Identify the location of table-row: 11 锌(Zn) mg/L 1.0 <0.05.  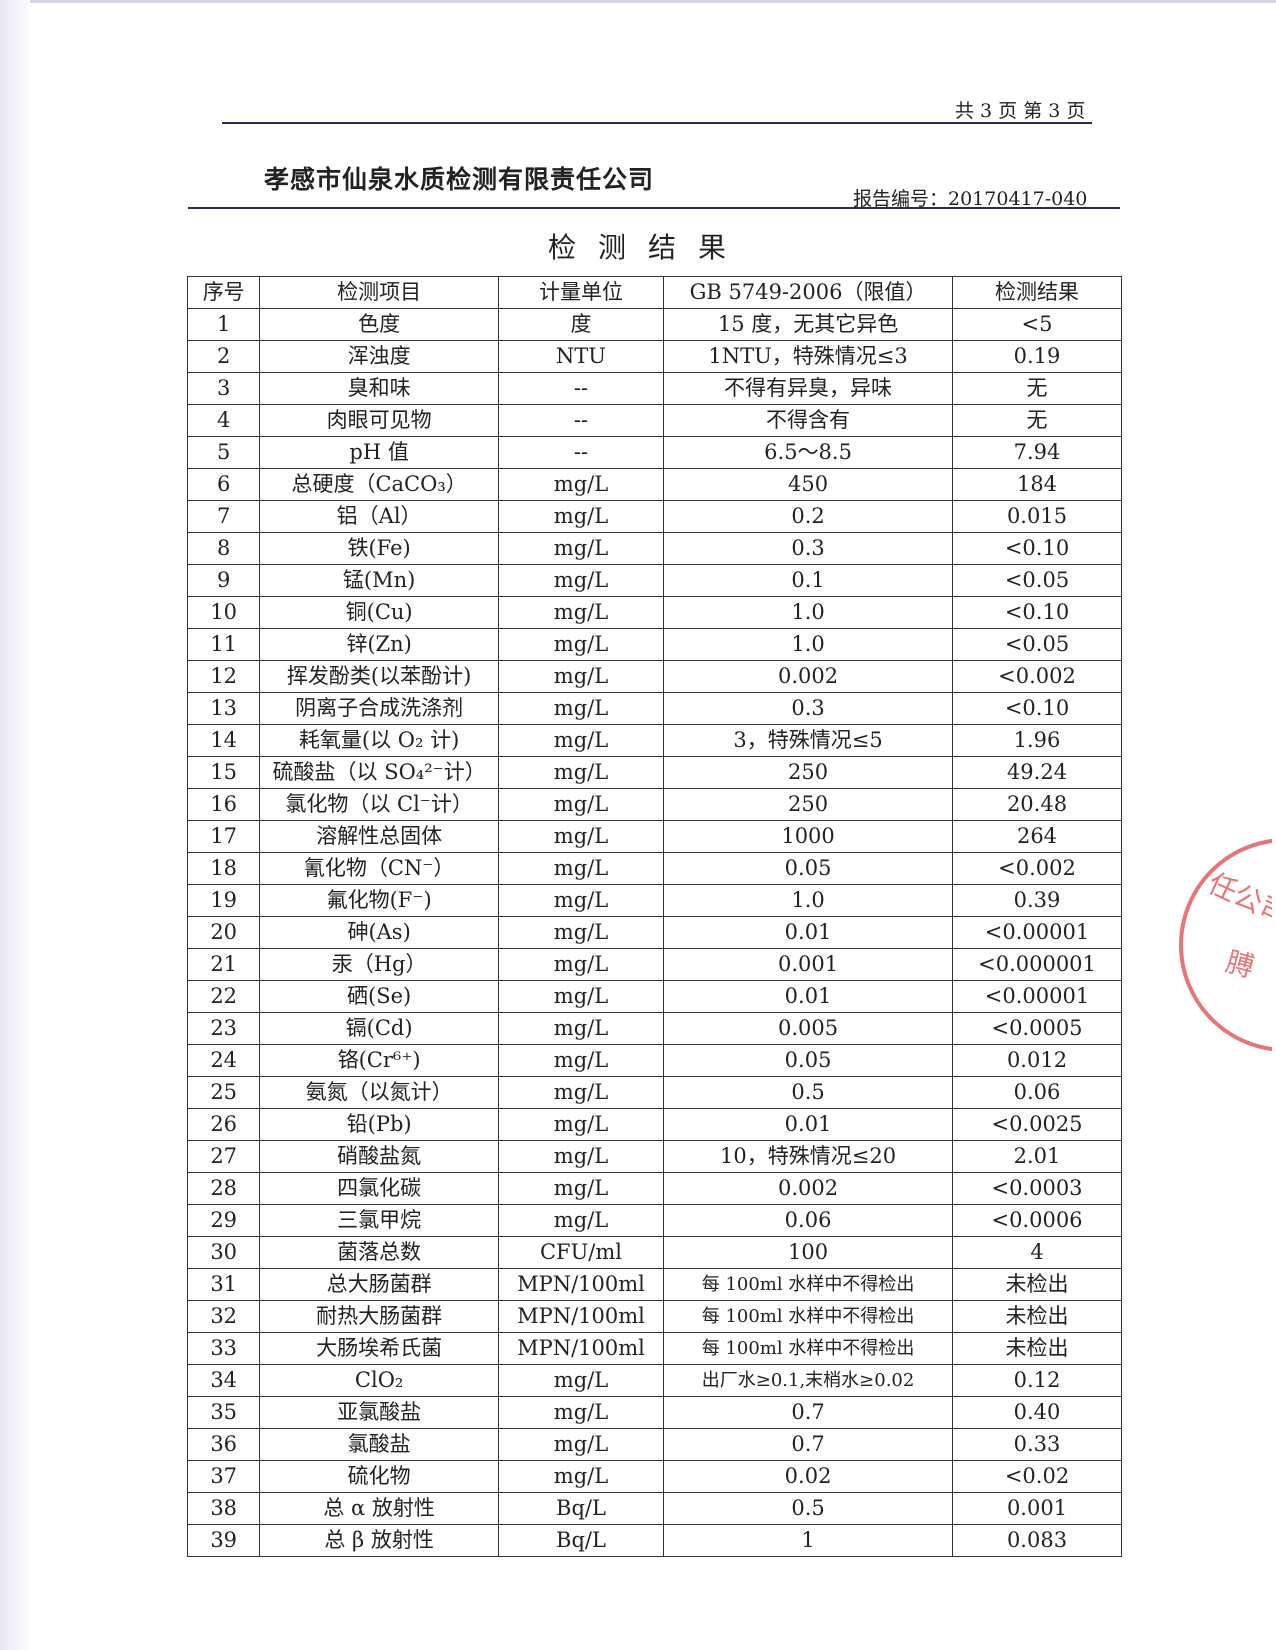
(654, 644).